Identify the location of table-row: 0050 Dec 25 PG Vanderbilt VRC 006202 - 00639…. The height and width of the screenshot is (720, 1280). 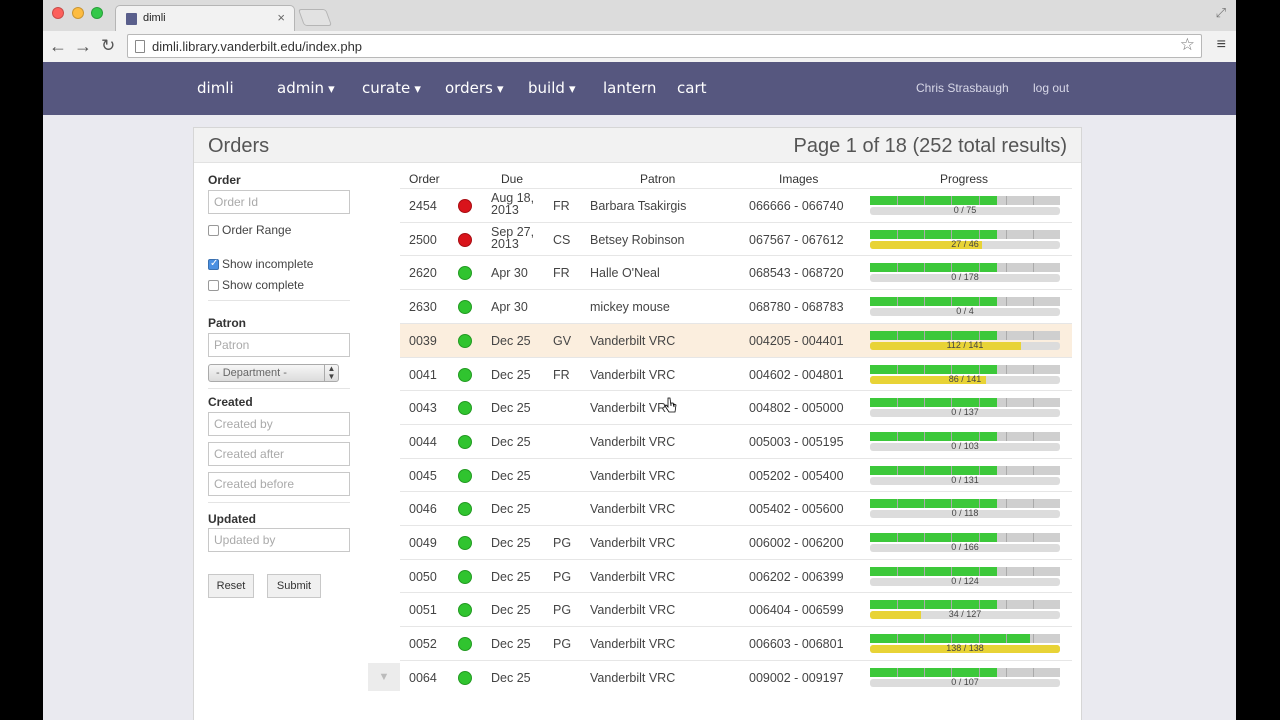
(736, 575).